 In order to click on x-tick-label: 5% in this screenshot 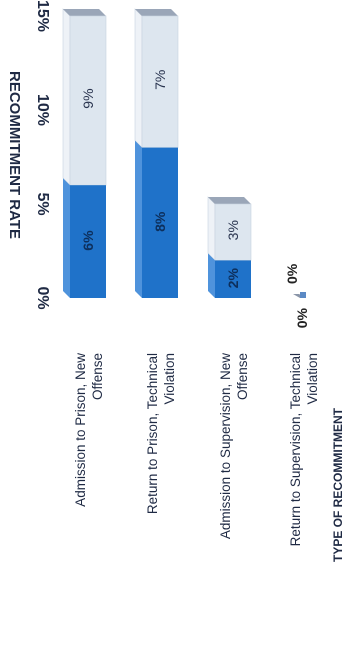, I will do `click(42, 203)`.